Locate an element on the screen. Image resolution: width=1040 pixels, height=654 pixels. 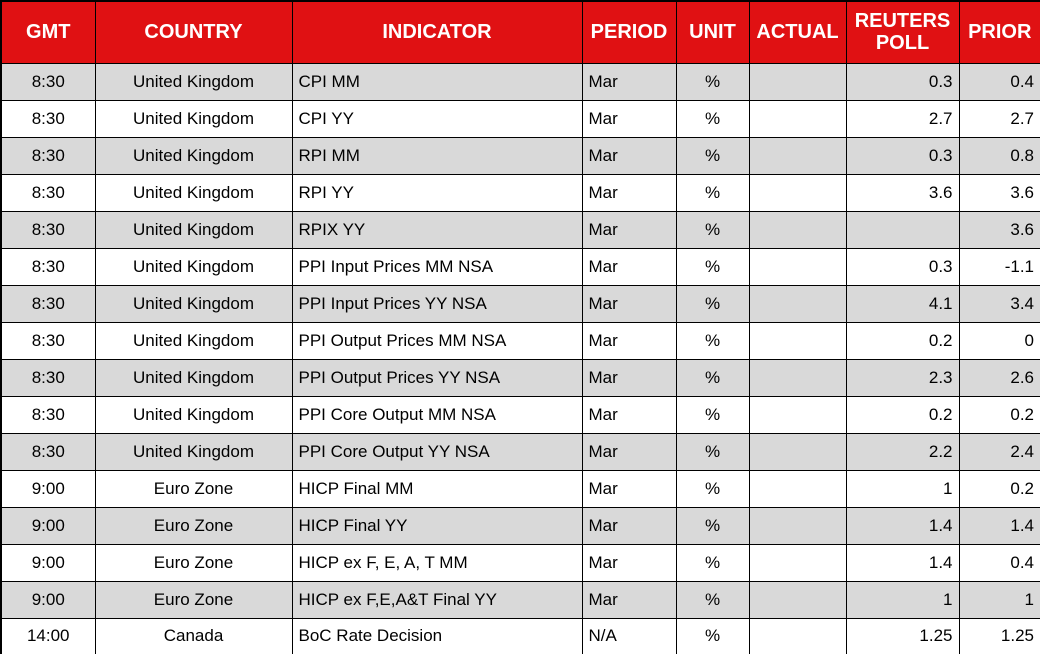
col-header-period: PERIOD is located at coordinates (629, 32).